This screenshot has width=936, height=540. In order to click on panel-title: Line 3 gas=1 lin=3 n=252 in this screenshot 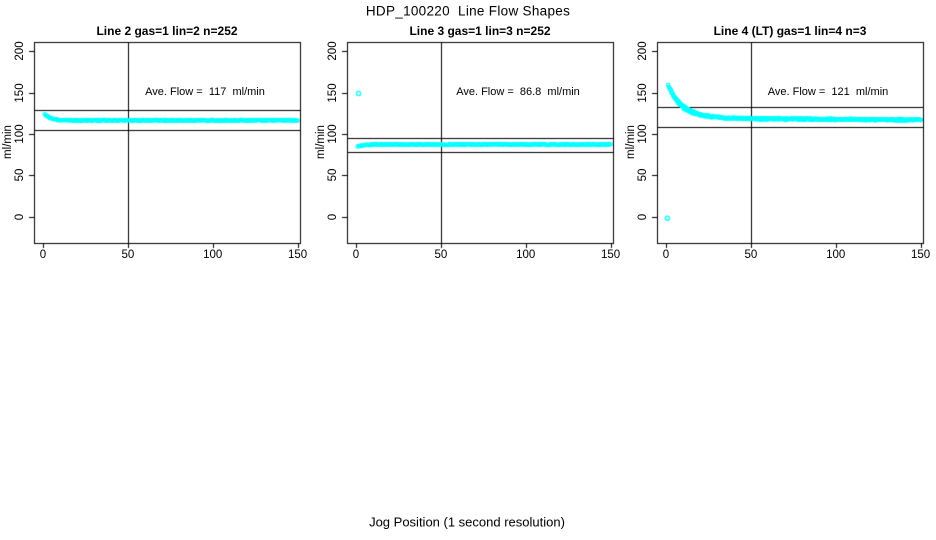, I will do `click(480, 31)`.